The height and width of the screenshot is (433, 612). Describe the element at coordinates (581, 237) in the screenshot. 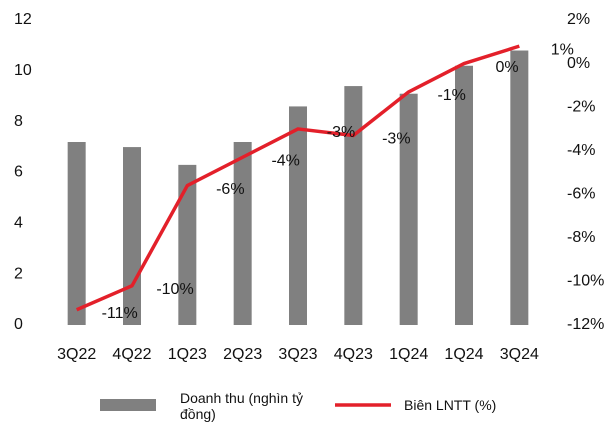

I see `y2-tick-label: -8%` at that location.